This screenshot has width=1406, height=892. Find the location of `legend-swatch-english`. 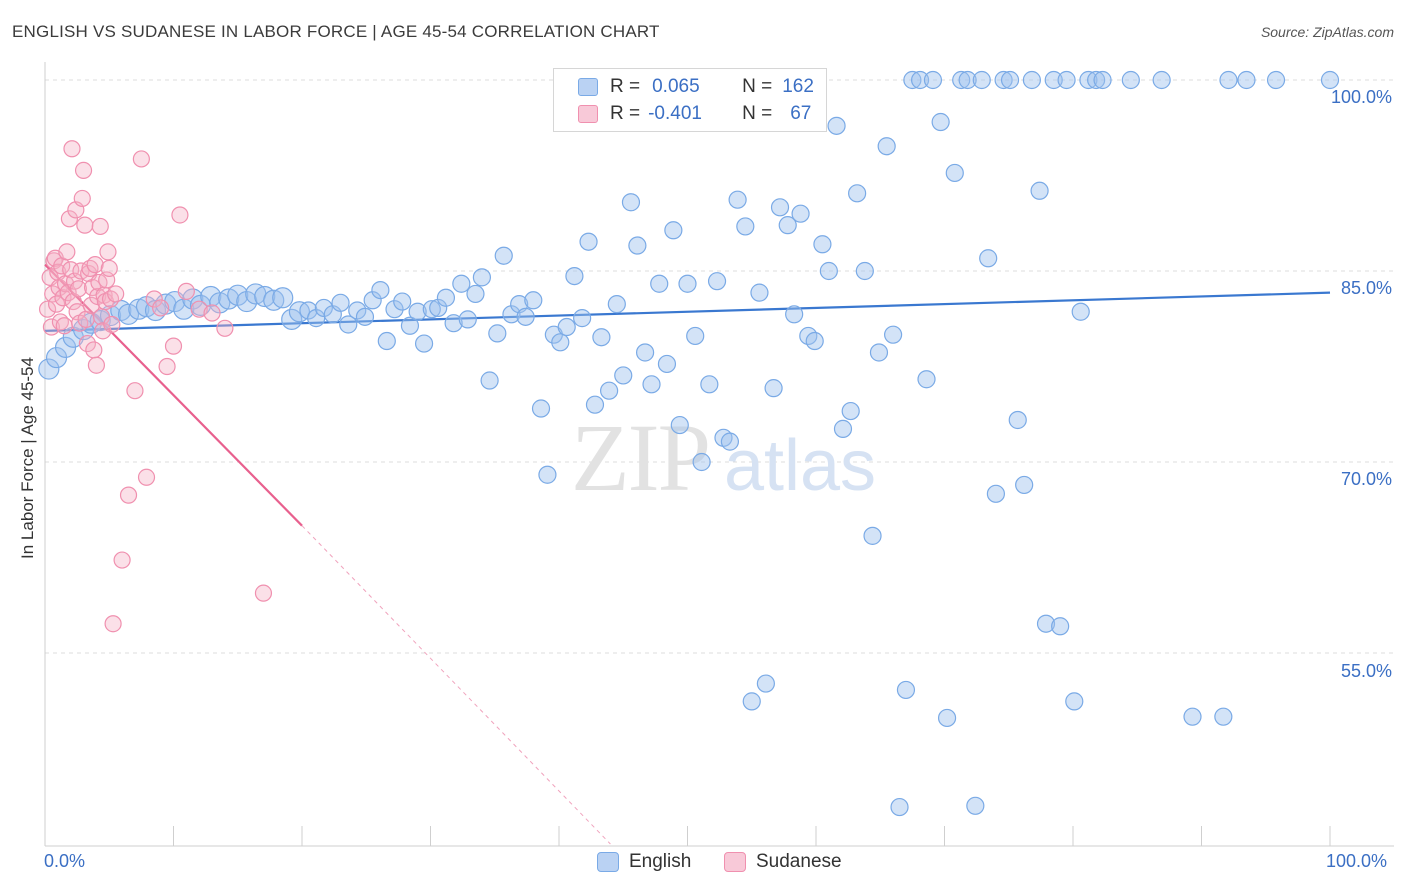

legend-swatch-english is located at coordinates (588, 87).